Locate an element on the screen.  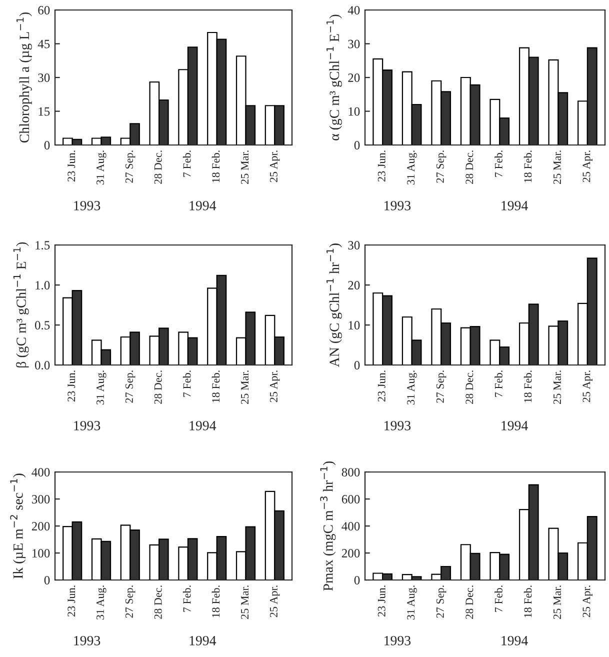
y-axis-title: Chlorophyll a (µg L$^{−1}$) is located at coordinates (24, 77).